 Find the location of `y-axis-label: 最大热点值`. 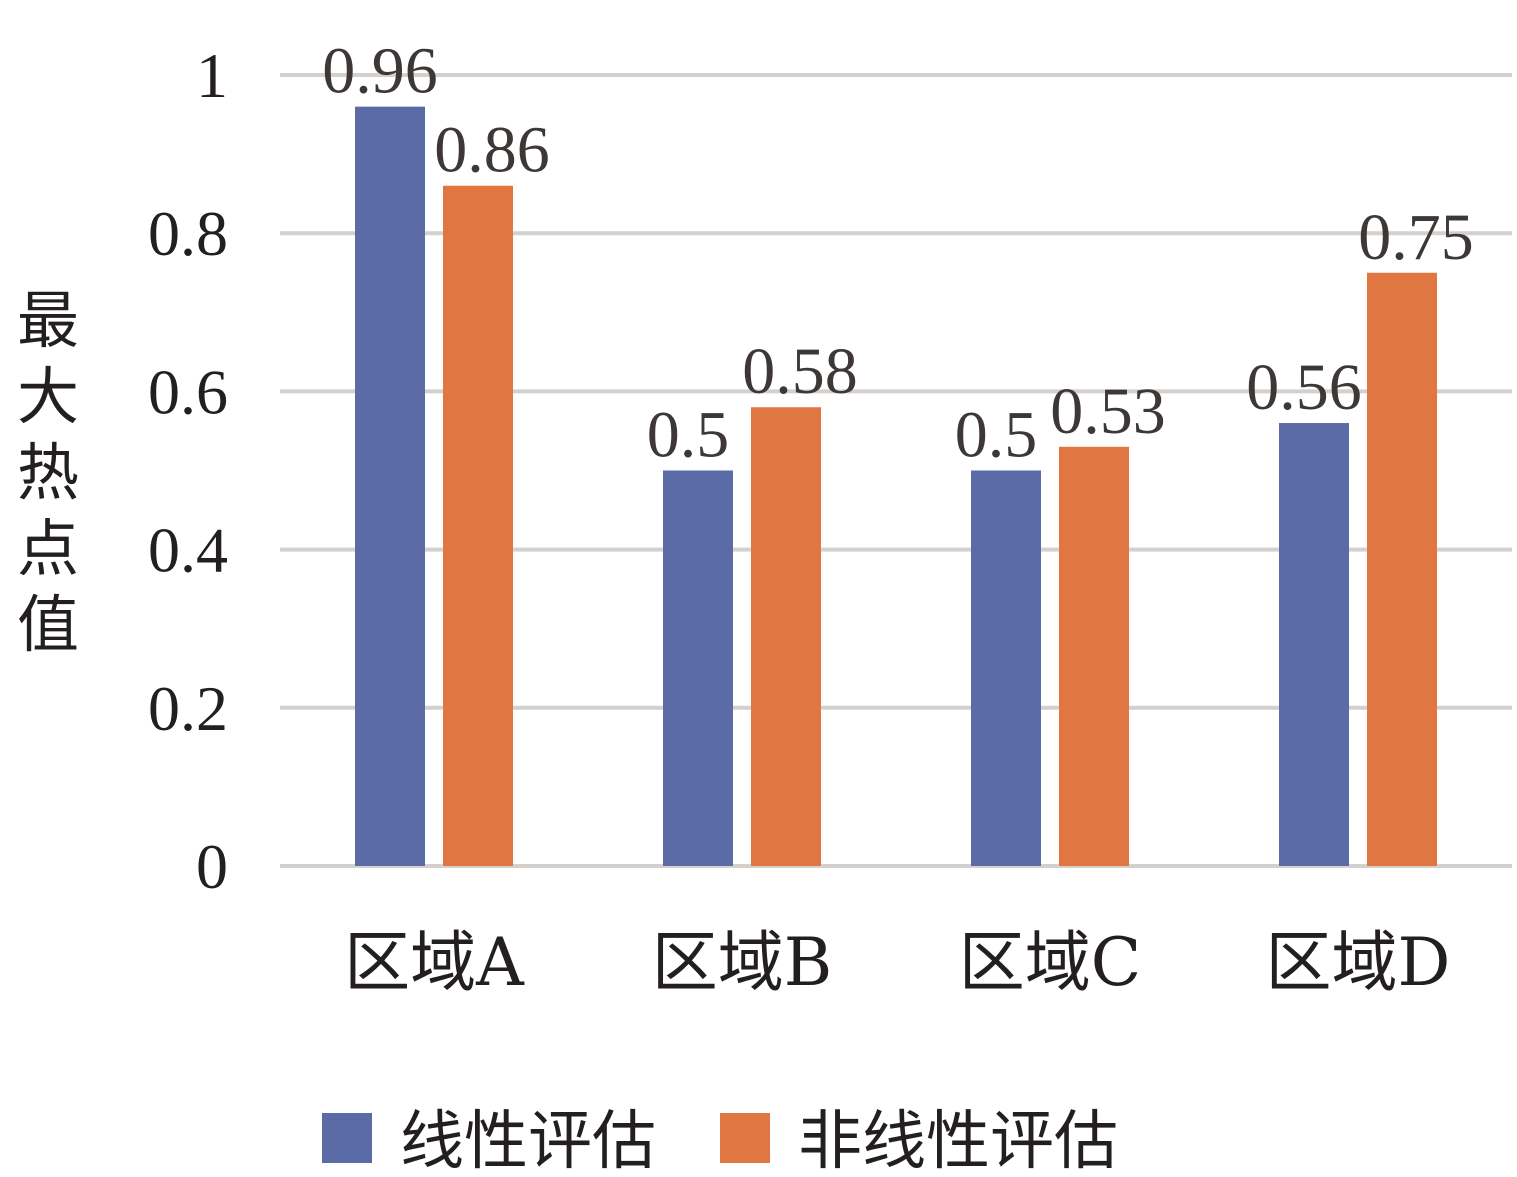

y-axis-label: 最大热点值 is located at coordinates (48, 472).